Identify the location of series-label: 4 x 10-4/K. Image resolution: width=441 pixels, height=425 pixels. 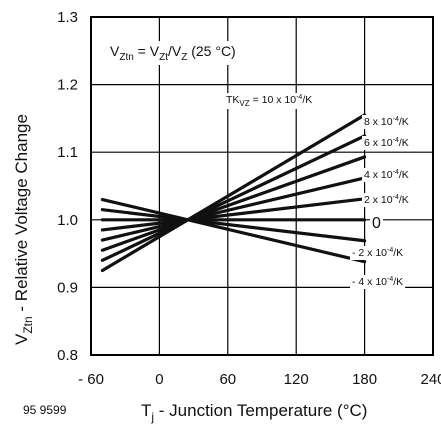
(386, 175).